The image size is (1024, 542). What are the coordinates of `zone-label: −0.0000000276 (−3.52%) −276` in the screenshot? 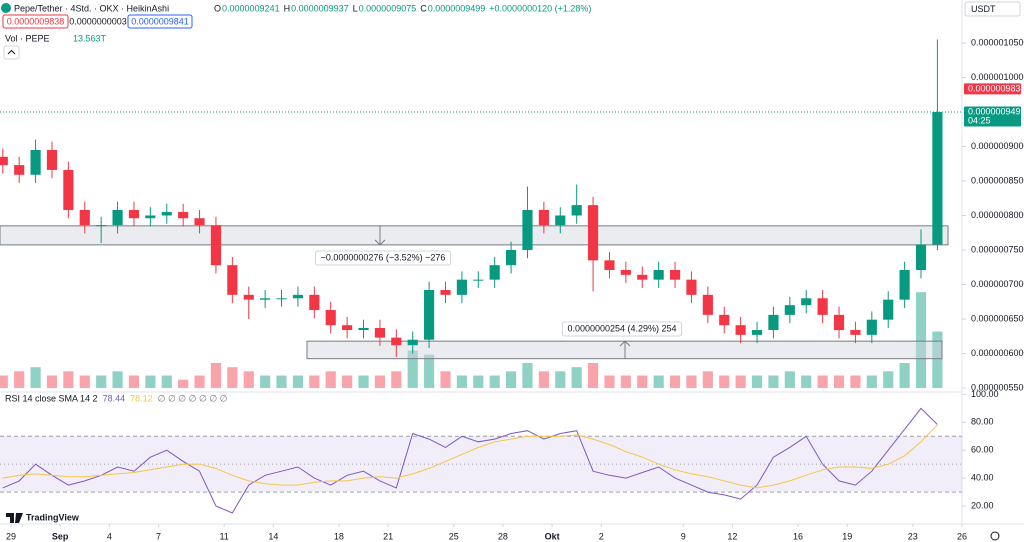 It's located at (383, 257).